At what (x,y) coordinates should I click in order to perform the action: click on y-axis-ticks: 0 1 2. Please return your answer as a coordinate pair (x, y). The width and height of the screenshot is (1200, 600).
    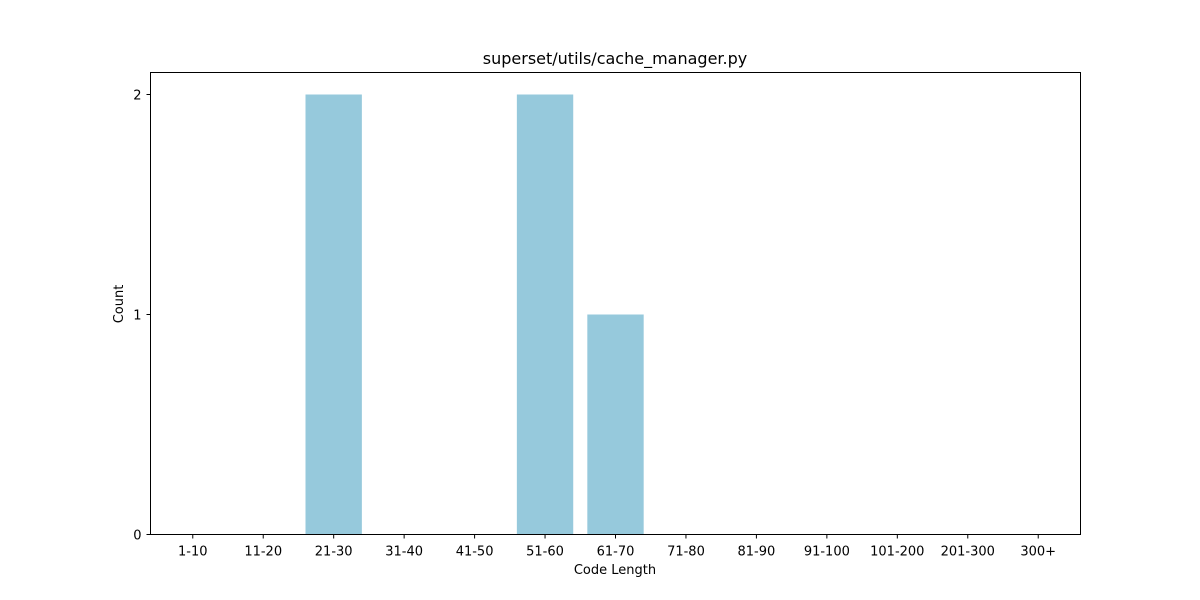
    Looking at the image, I should click on (142, 316).